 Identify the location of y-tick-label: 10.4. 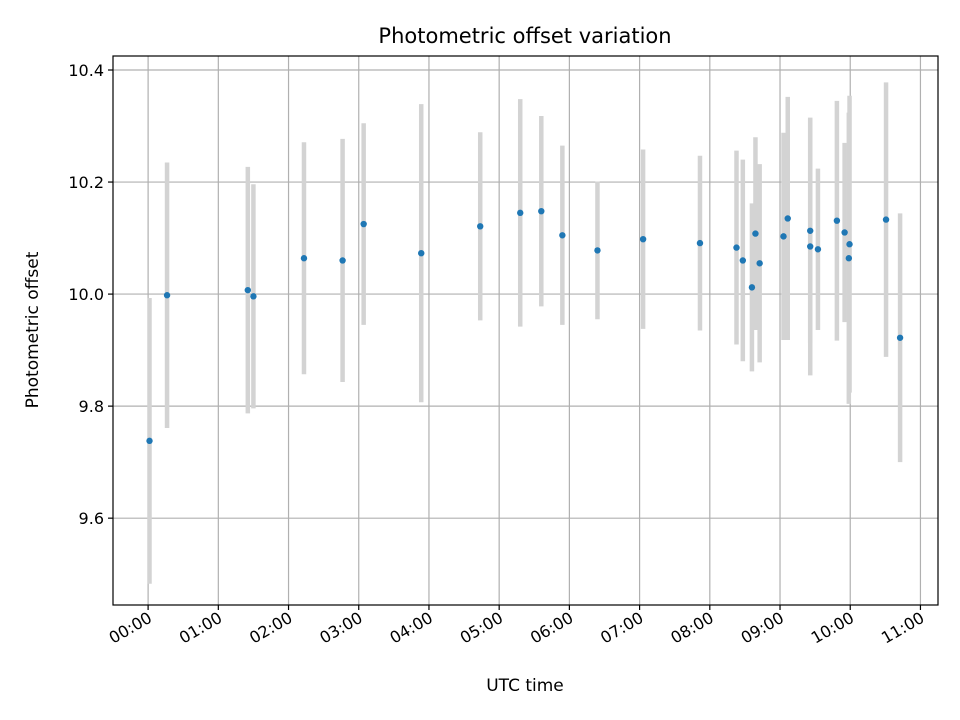
(86, 70).